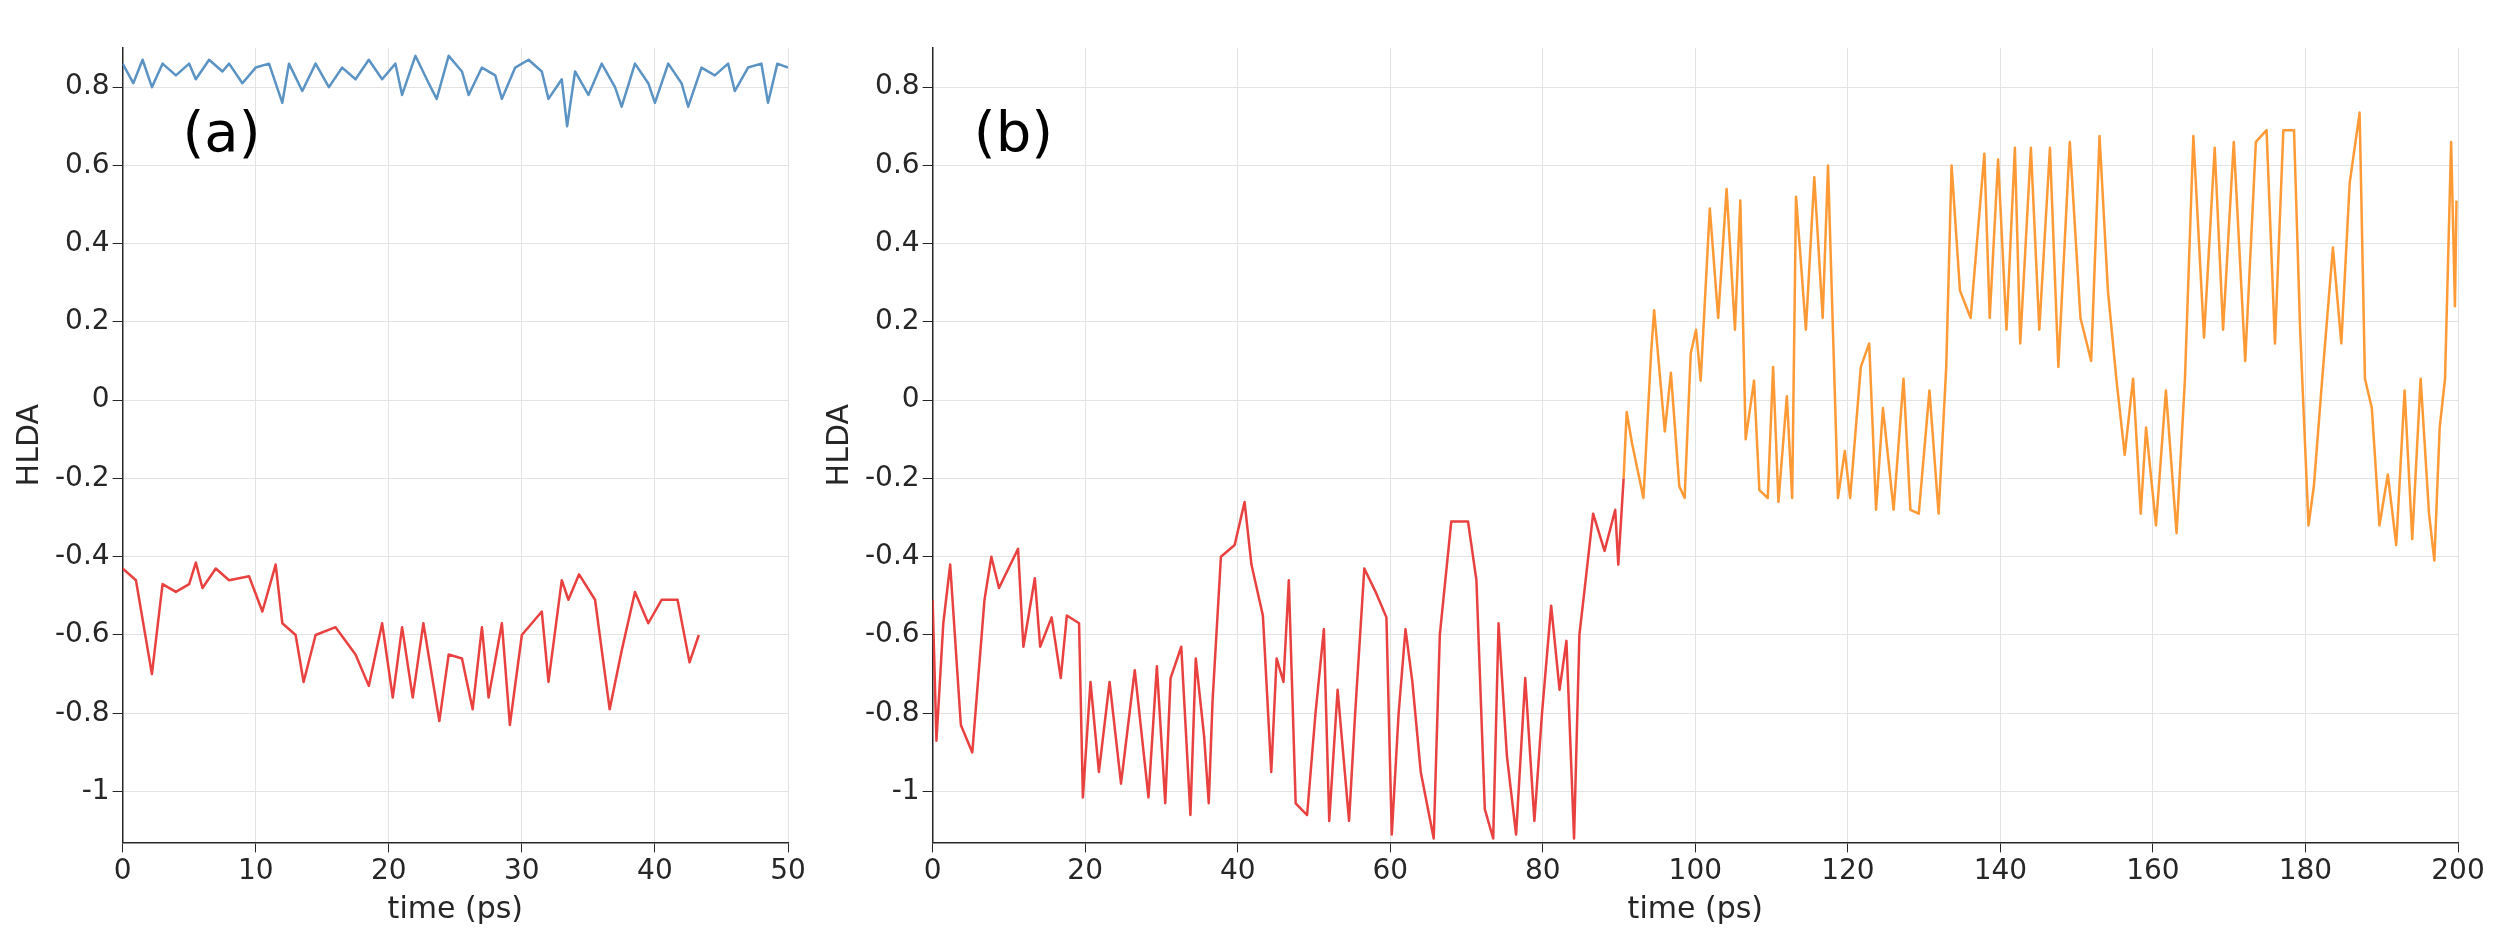  Describe the element at coordinates (255, 870) in the screenshot. I see `x-tick-label: 10` at that location.